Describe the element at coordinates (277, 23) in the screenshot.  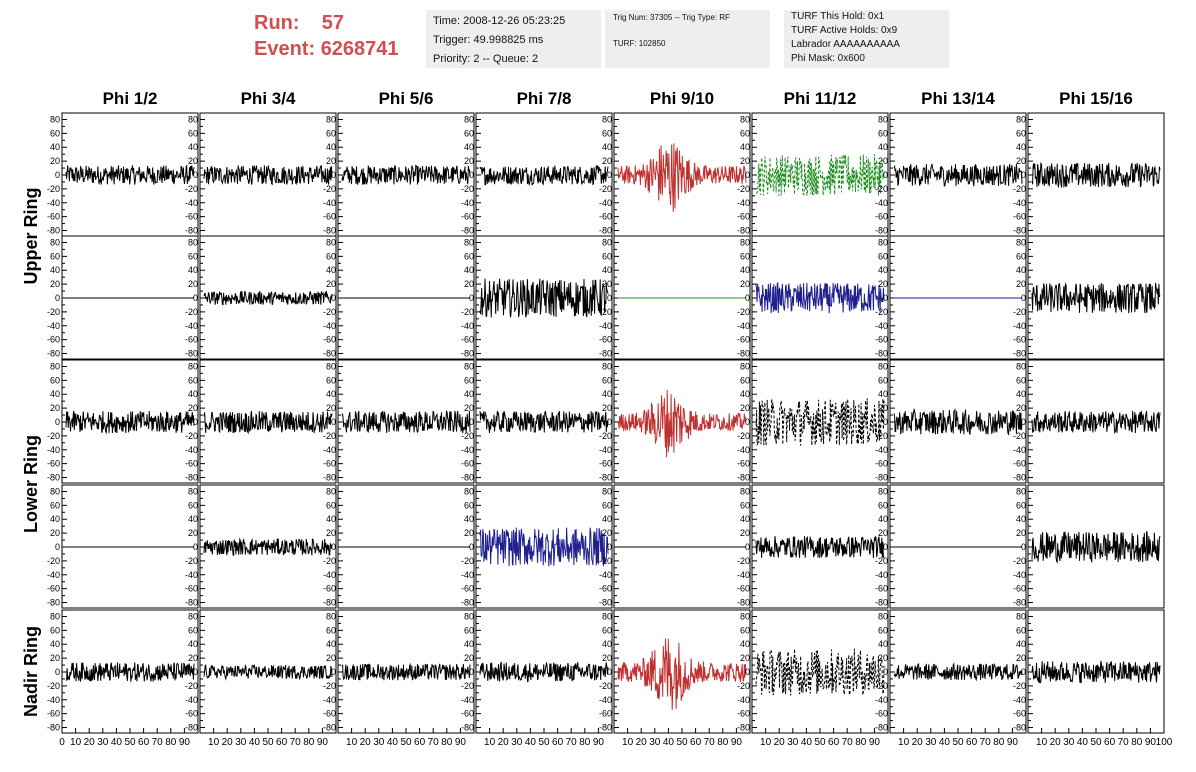
I see `run-label: Run:` at that location.